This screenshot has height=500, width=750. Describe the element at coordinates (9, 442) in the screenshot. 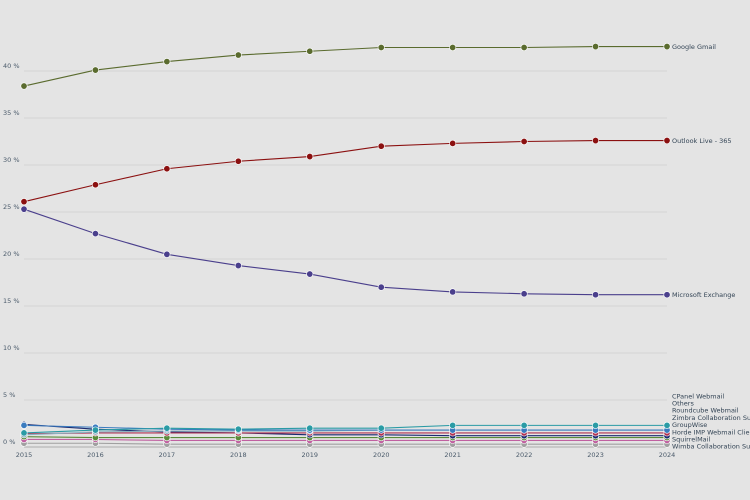

I see `y-tick-label: 0 %` at that location.